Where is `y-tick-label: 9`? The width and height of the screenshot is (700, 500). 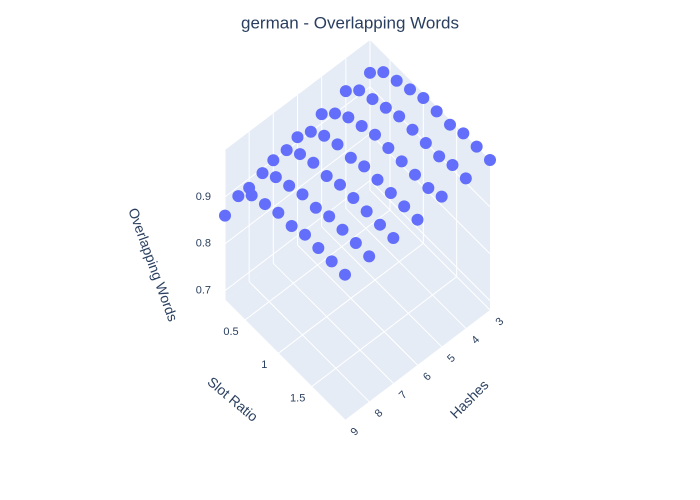
y-tick-label: 9 is located at coordinates (355, 432).